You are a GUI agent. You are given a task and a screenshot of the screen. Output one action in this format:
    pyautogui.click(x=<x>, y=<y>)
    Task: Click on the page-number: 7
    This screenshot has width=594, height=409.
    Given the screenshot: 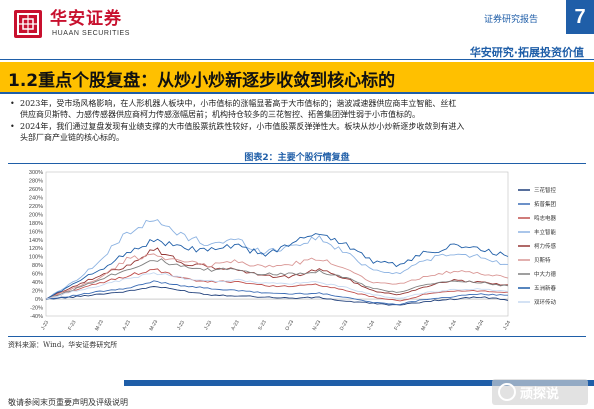 What is the action you would take?
    pyautogui.click(x=580, y=17)
    